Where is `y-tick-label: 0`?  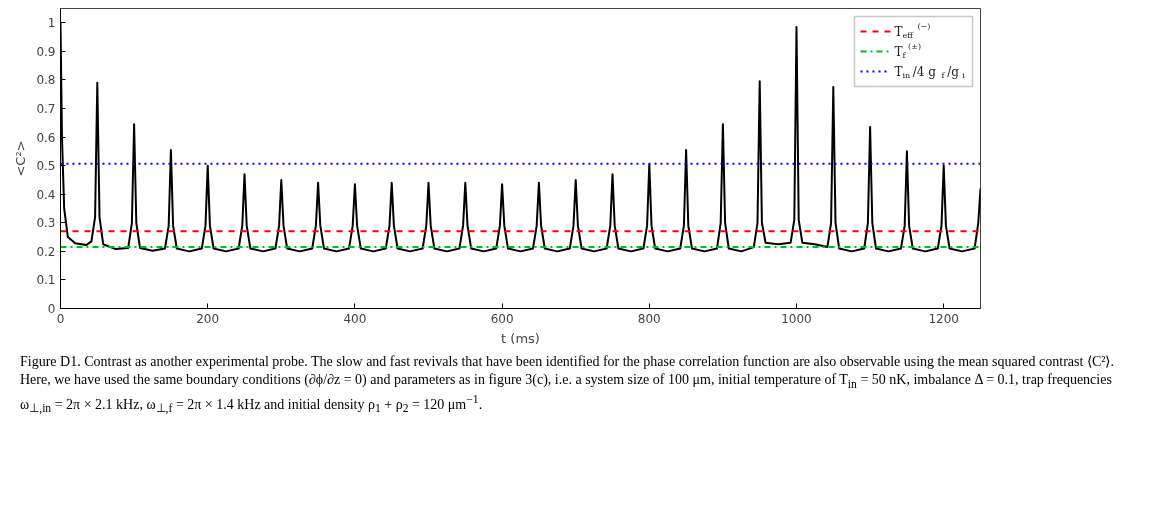 y-tick-label: 0 is located at coordinates (51, 309).